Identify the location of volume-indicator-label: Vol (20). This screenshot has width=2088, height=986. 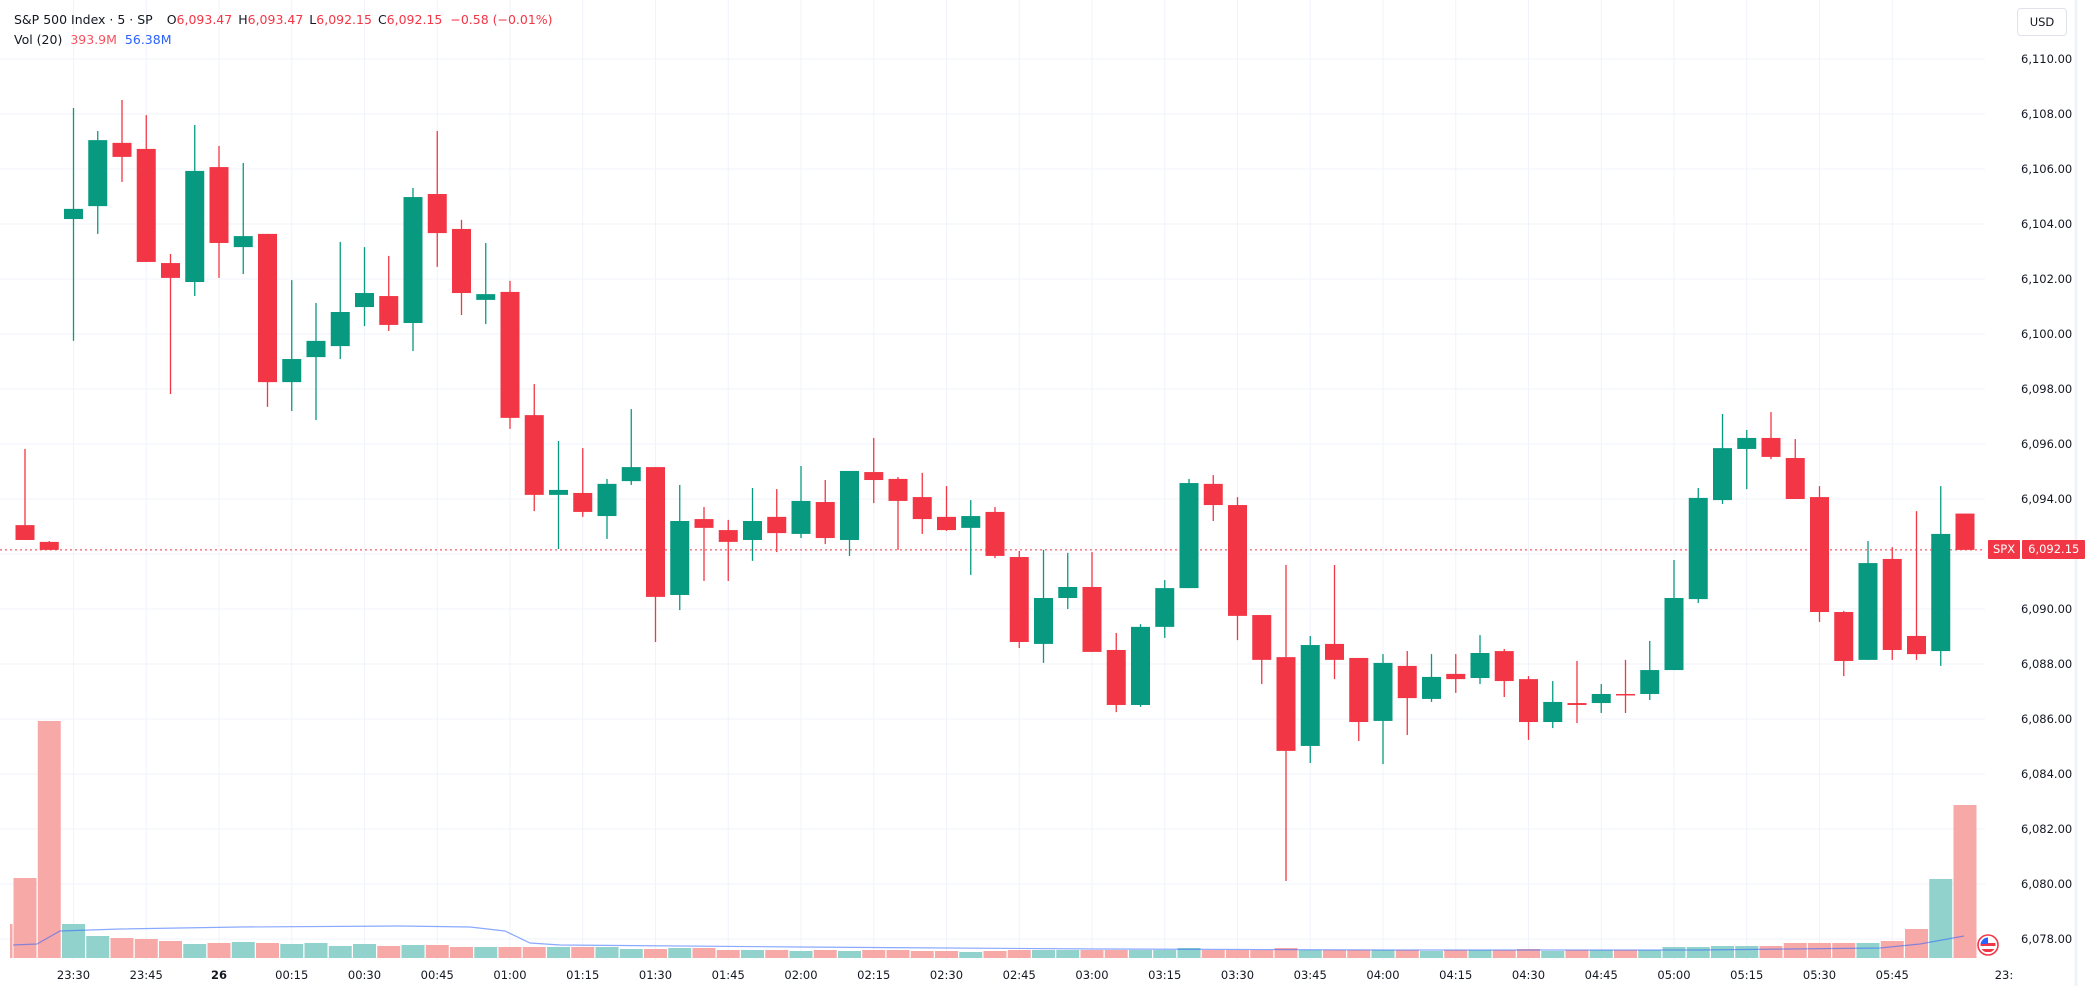
(38, 39).